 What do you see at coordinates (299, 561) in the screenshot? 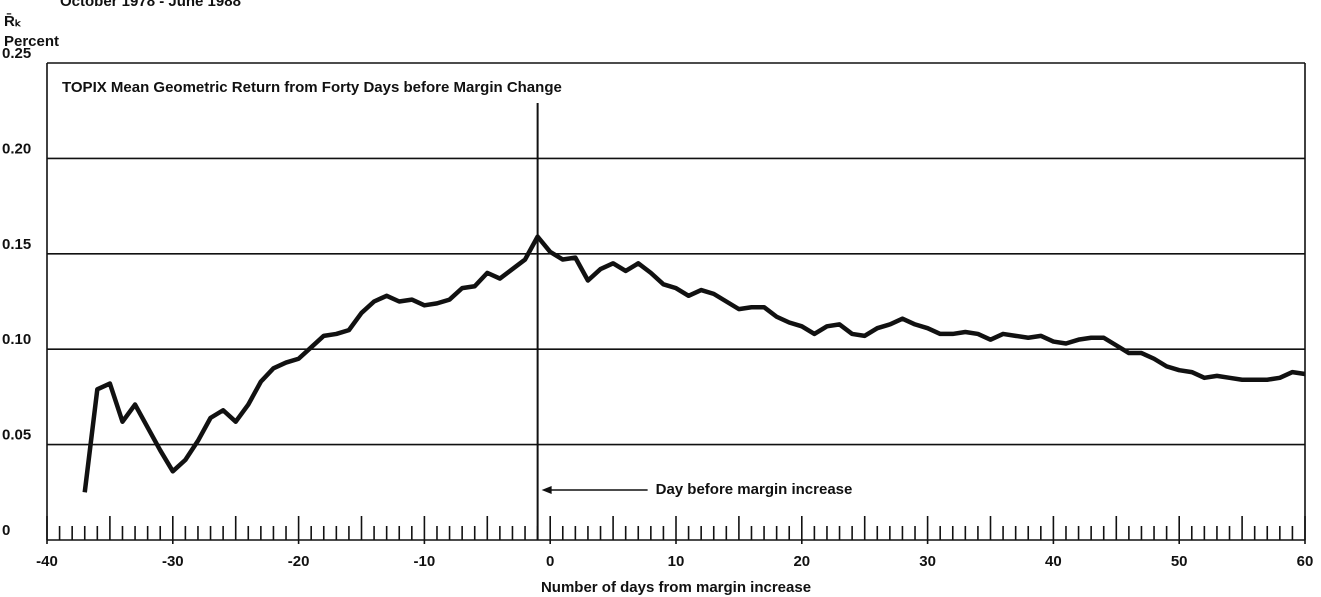
I see `x-tick-label: -20` at bounding box center [299, 561].